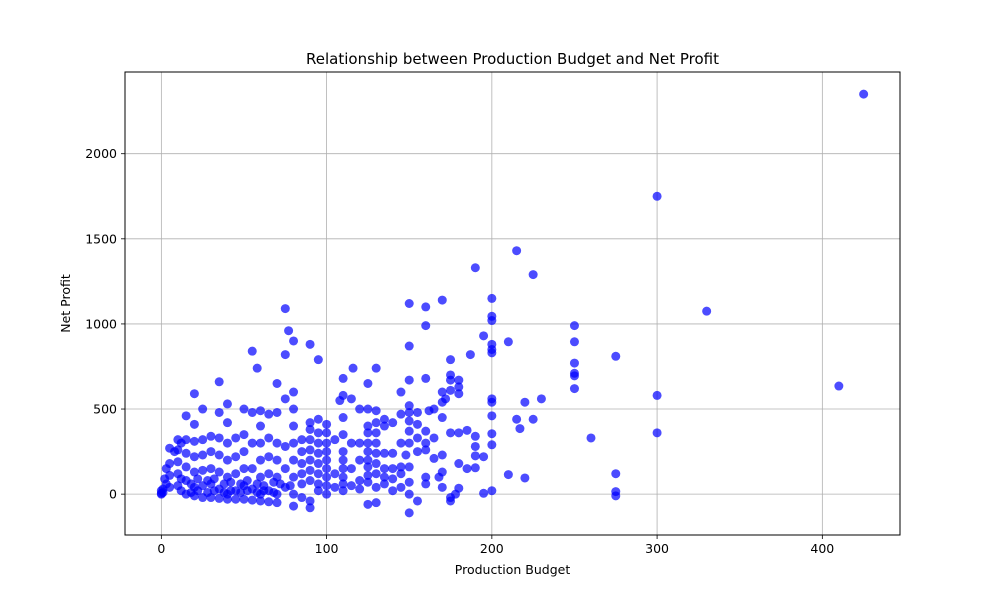 The image size is (1000, 600). Describe the element at coordinates (513, 569) in the screenshot. I see `x-axis-label: Production Budget` at that location.